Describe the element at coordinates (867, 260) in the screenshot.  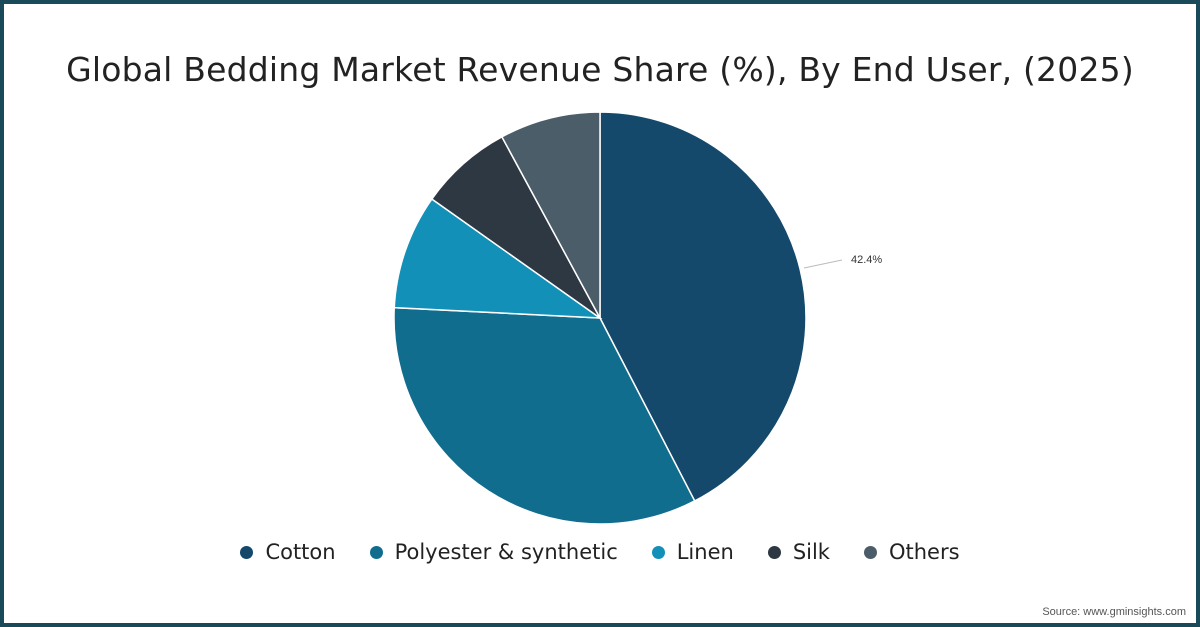
I see `data-label-cotton: 42.4%` at that location.